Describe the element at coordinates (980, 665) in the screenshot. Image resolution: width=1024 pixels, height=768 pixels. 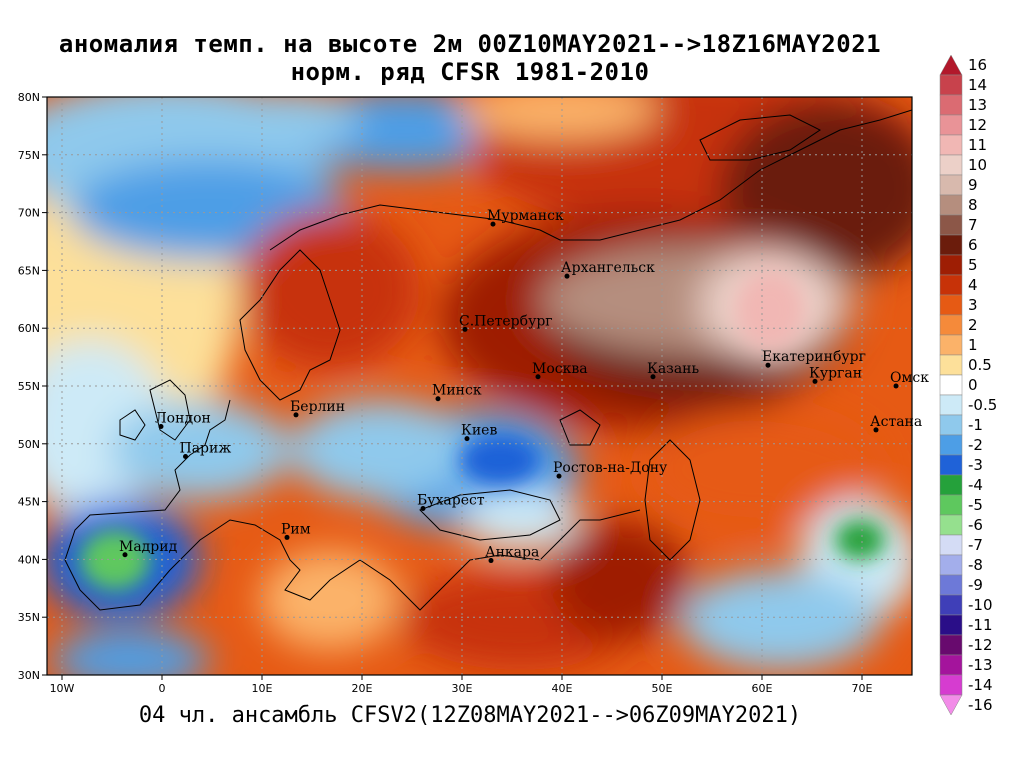
I see `colorbar-label: -13` at that location.